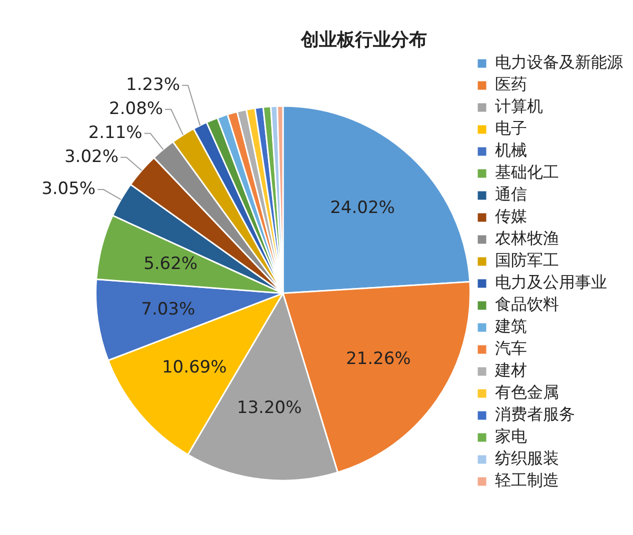  I want to click on legend-label: 建筑, so click(510, 326).